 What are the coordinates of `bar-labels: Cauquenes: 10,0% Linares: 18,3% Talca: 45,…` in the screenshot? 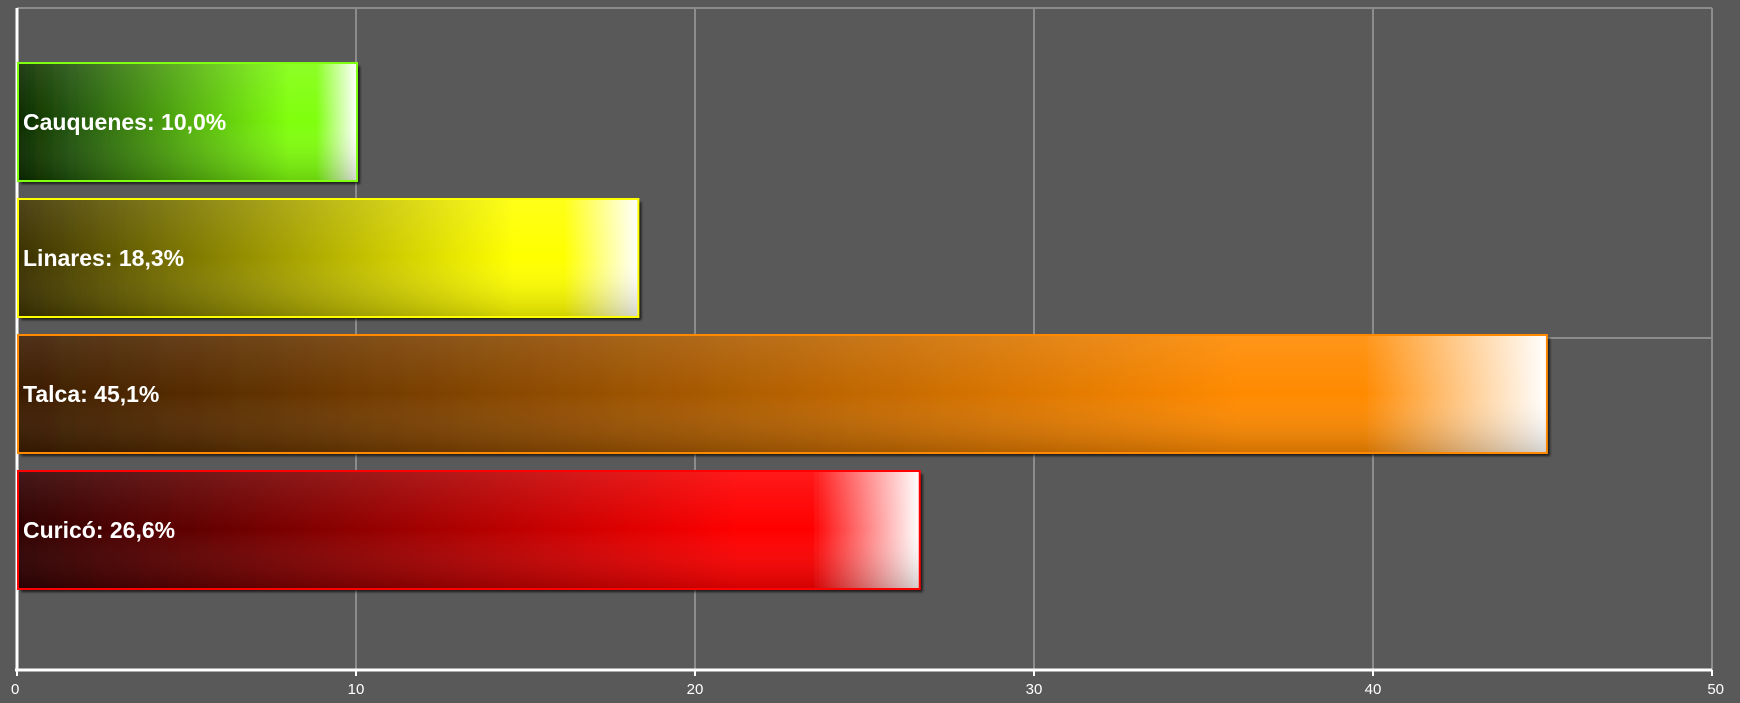 It's located at (124, 326).